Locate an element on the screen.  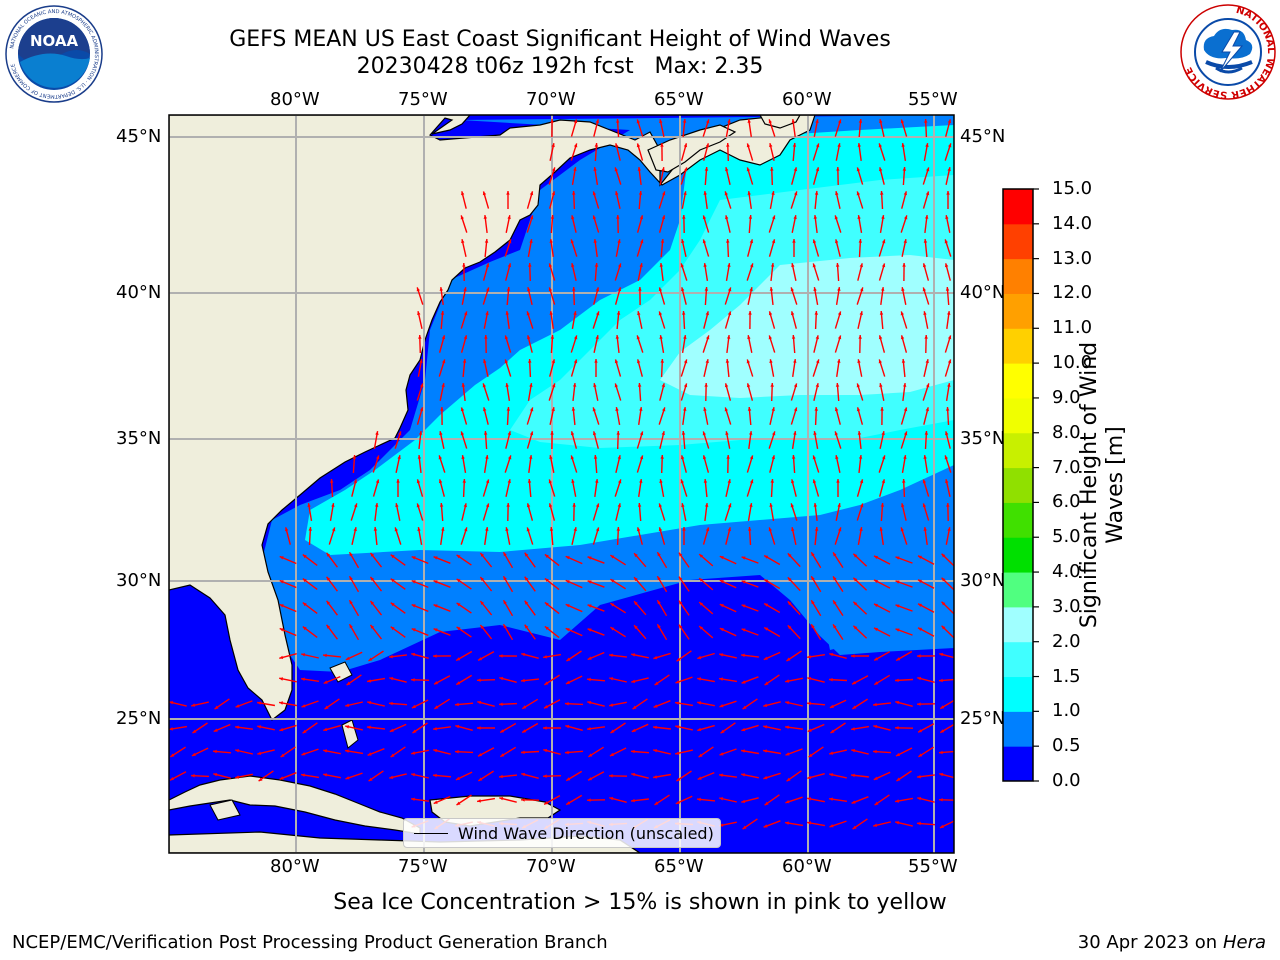
lat-tick-right: 40°N is located at coordinates (983, 292).